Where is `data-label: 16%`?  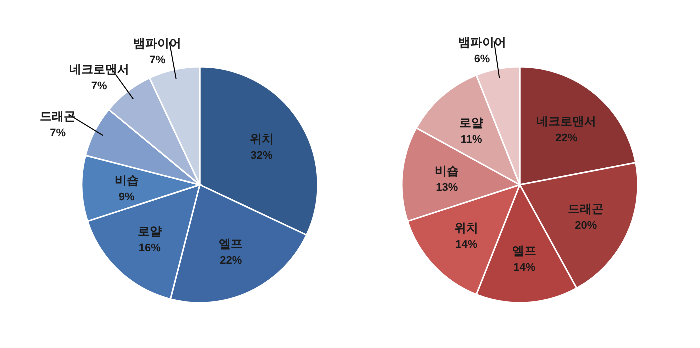
data-label: 16% is located at coordinates (150, 248).